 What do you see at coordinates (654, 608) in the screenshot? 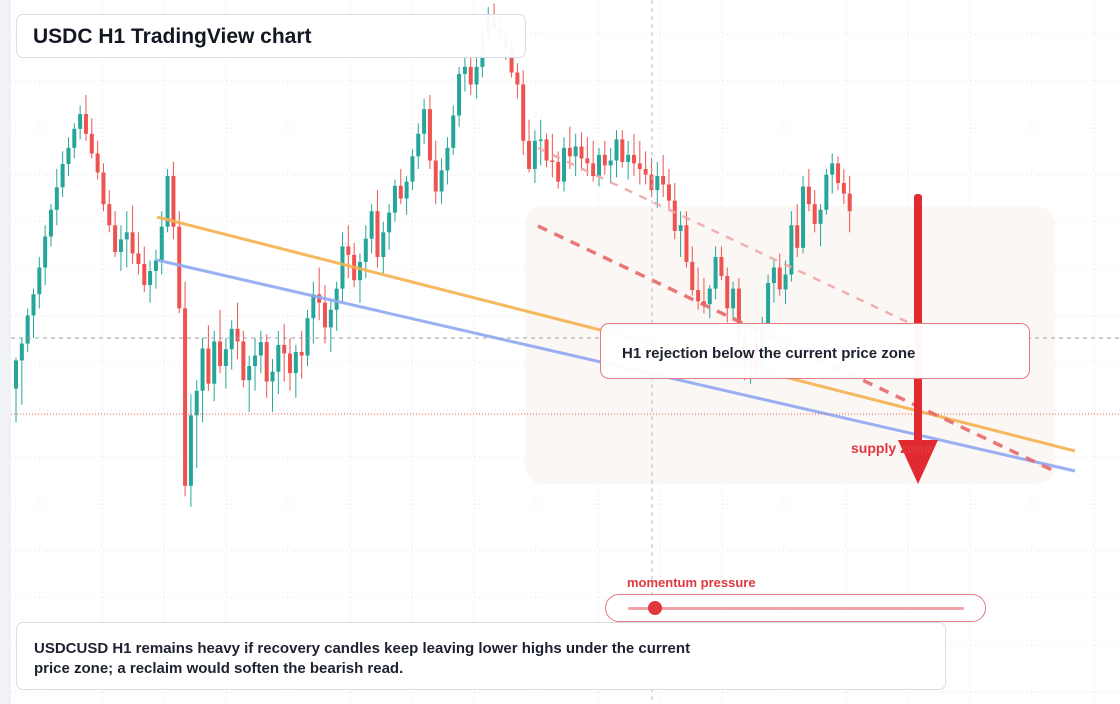
I see `momentum-knob` at bounding box center [654, 608].